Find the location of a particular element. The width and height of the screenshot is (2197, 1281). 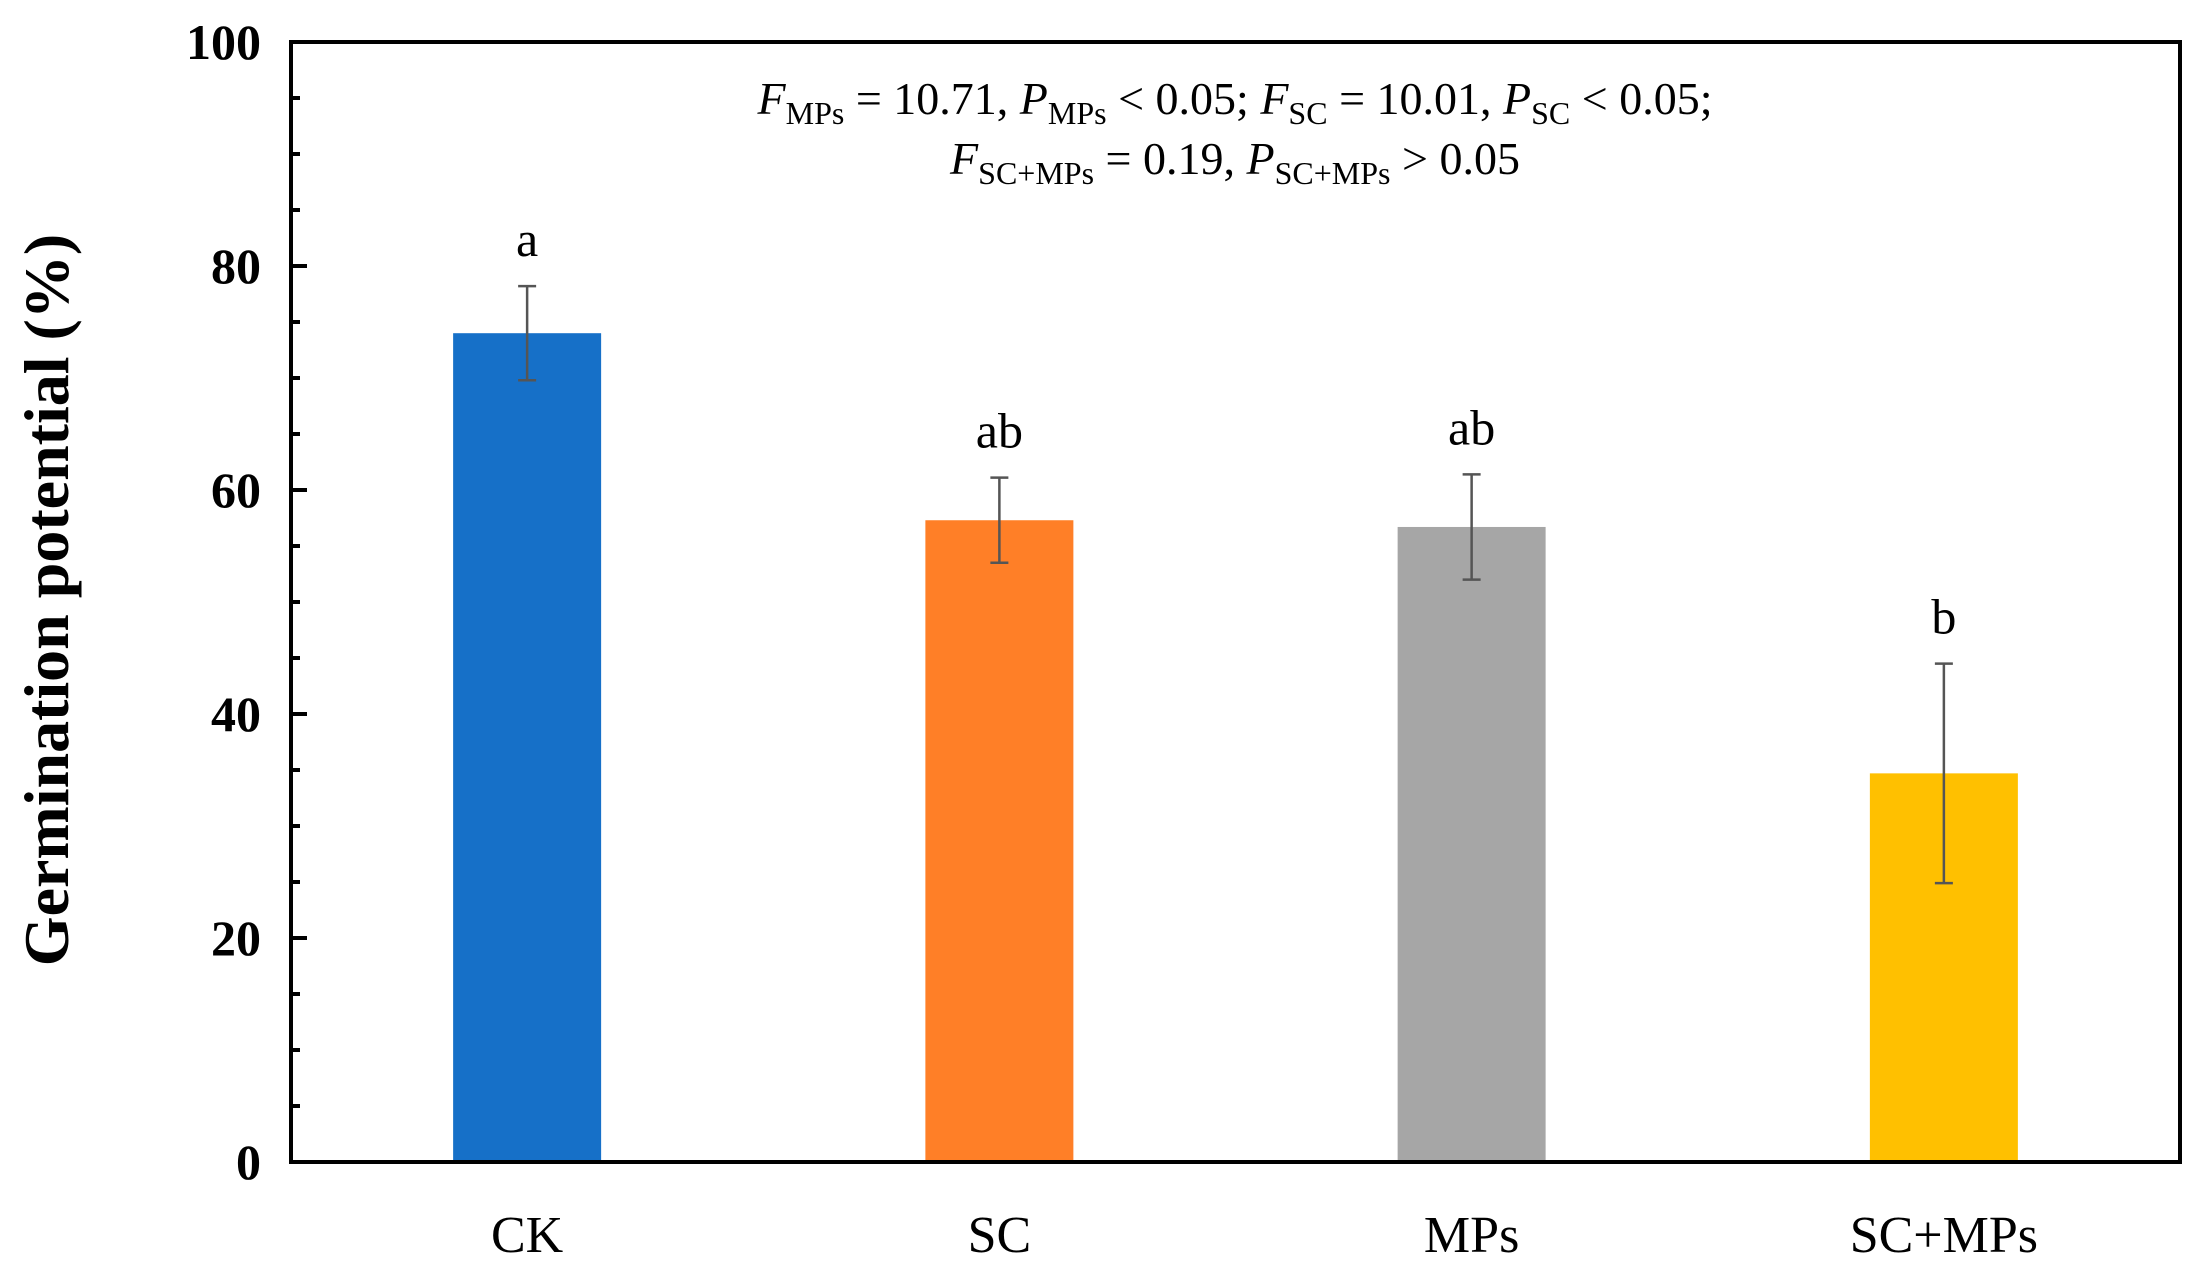

p-sc-var: P is located at coordinates (1516, 98).